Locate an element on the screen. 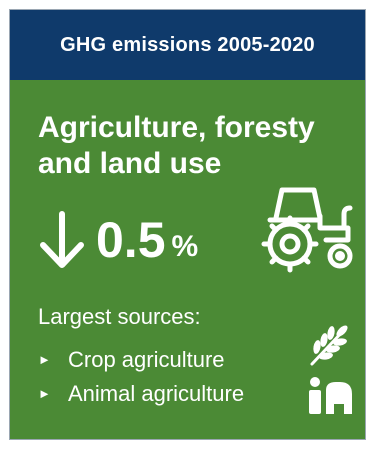 The width and height of the screenshot is (375, 449). source-label: Crop agriculture is located at coordinates (146, 359).